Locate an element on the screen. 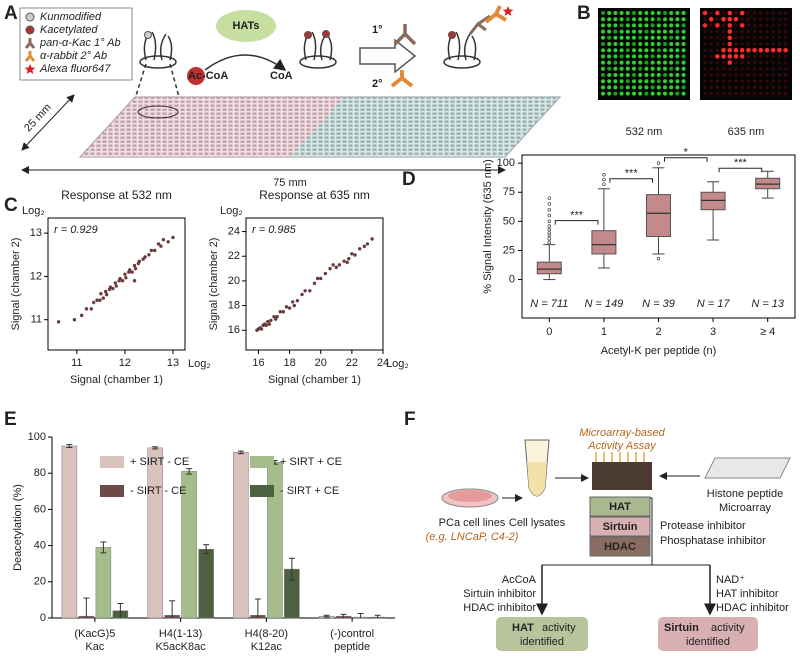 The height and width of the screenshot is (657, 800). y-unit: Log₂ is located at coordinates (33, 211).